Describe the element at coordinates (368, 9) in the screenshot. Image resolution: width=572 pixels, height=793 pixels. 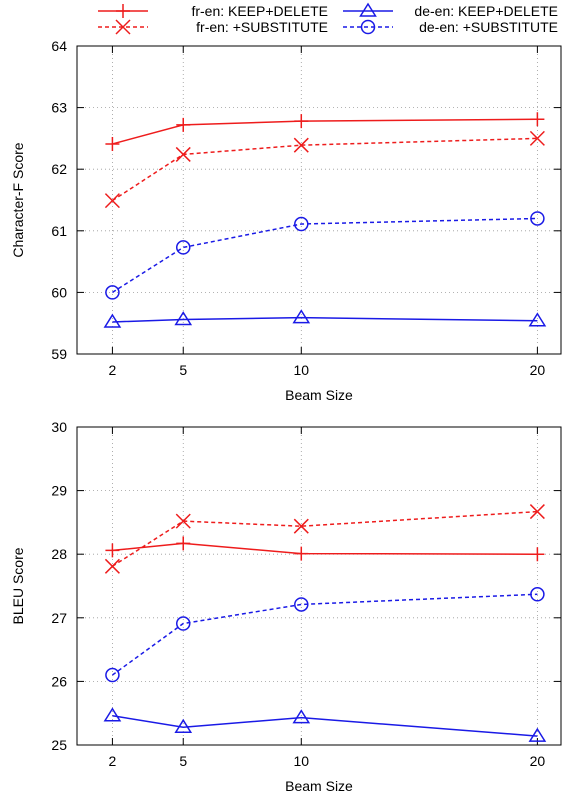
I see `legend-marker-triangle-icon` at that location.